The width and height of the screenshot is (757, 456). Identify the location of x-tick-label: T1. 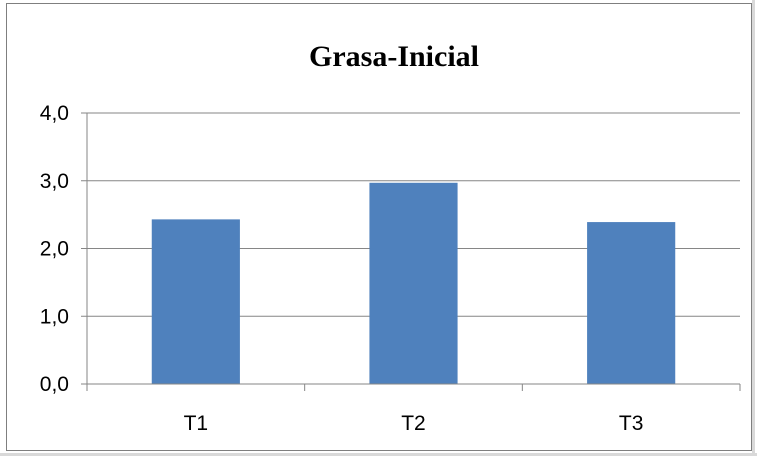
(196, 423).